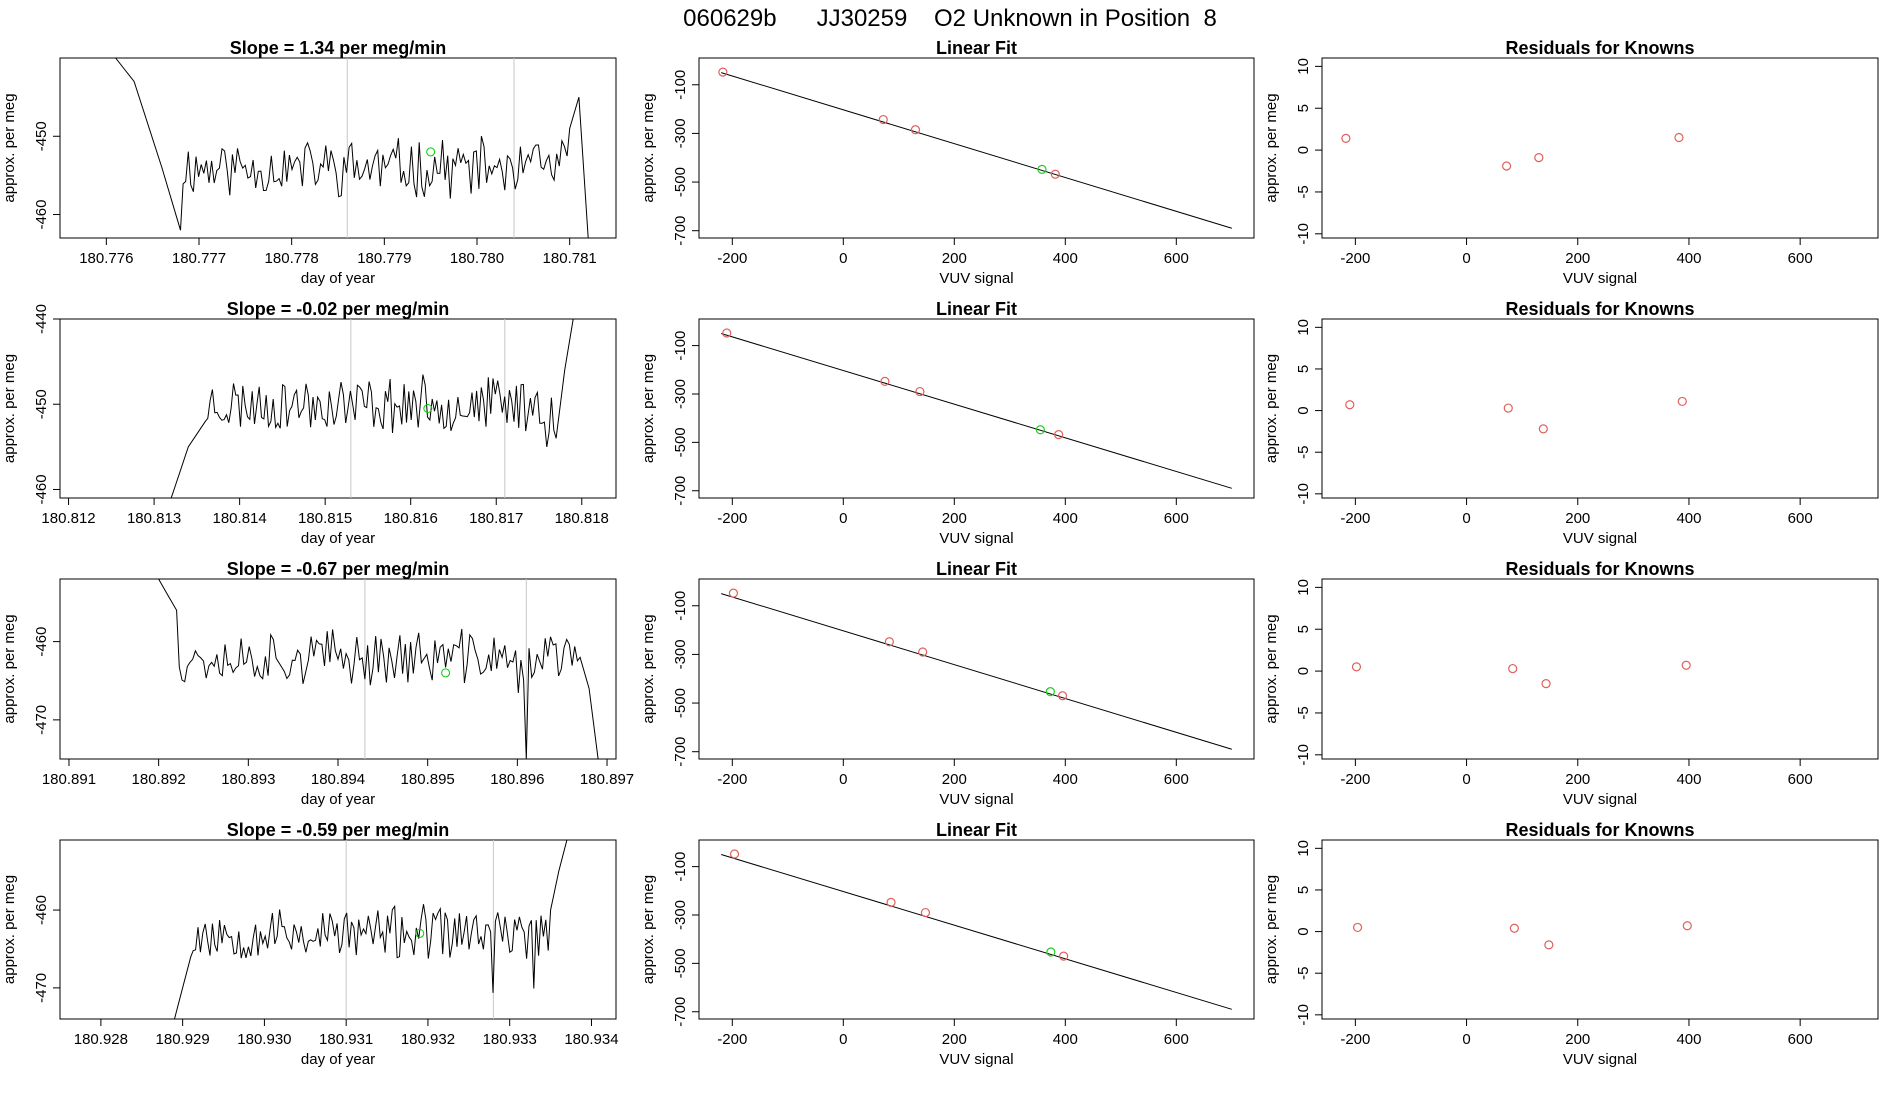 Image resolution: width=1900 pixels, height=1100 pixels. I want to click on unknown-marker, so click(428, 408).